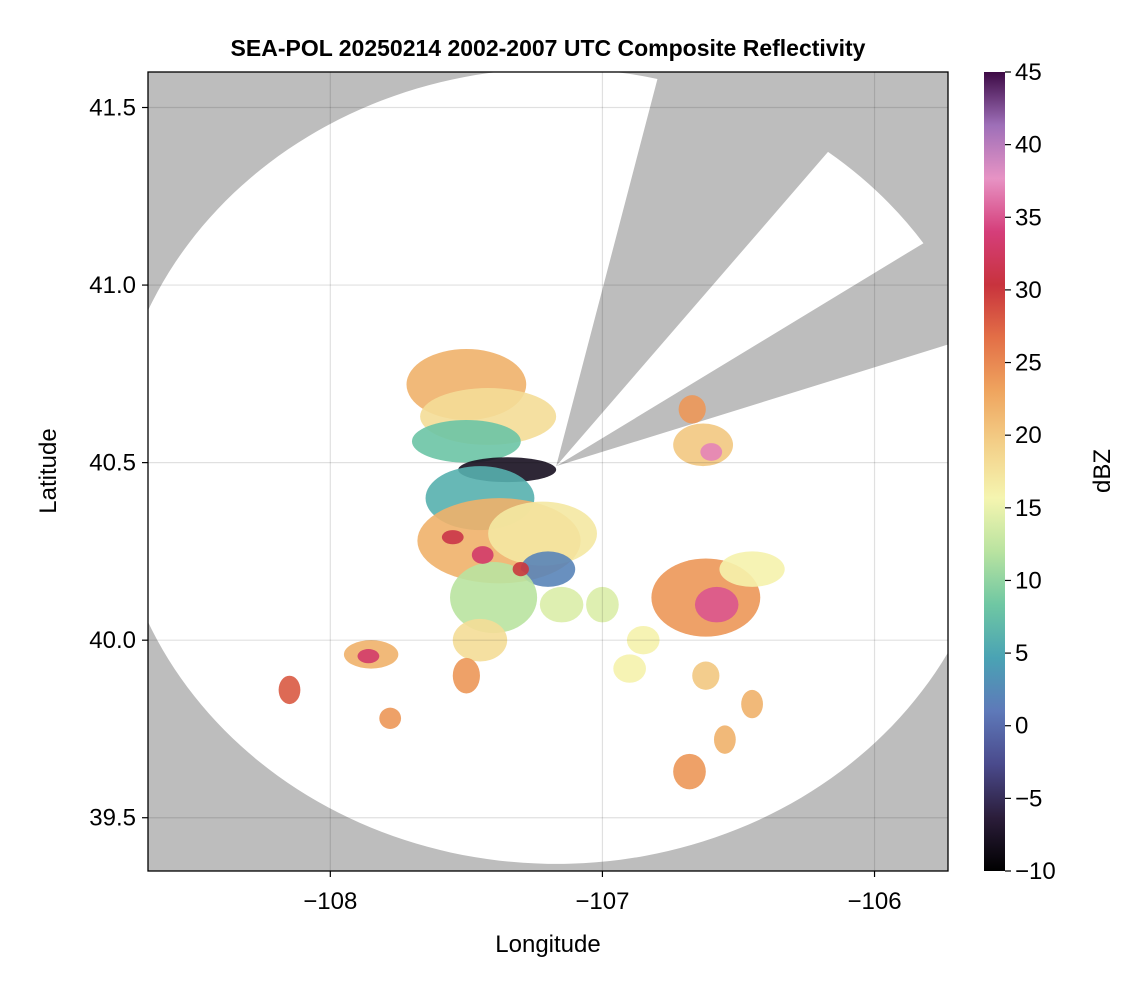 The width and height of the screenshot is (1146, 990). I want to click on colorbar-tick-label: 40, so click(1028, 145).